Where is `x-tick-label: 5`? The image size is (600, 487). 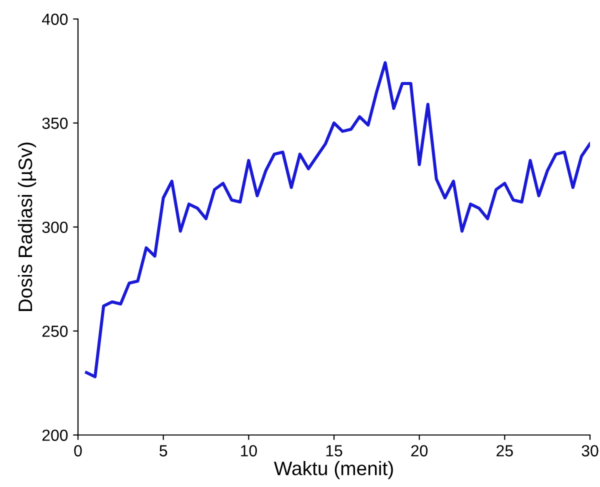
x-tick-label: 5 is located at coordinates (164, 450).